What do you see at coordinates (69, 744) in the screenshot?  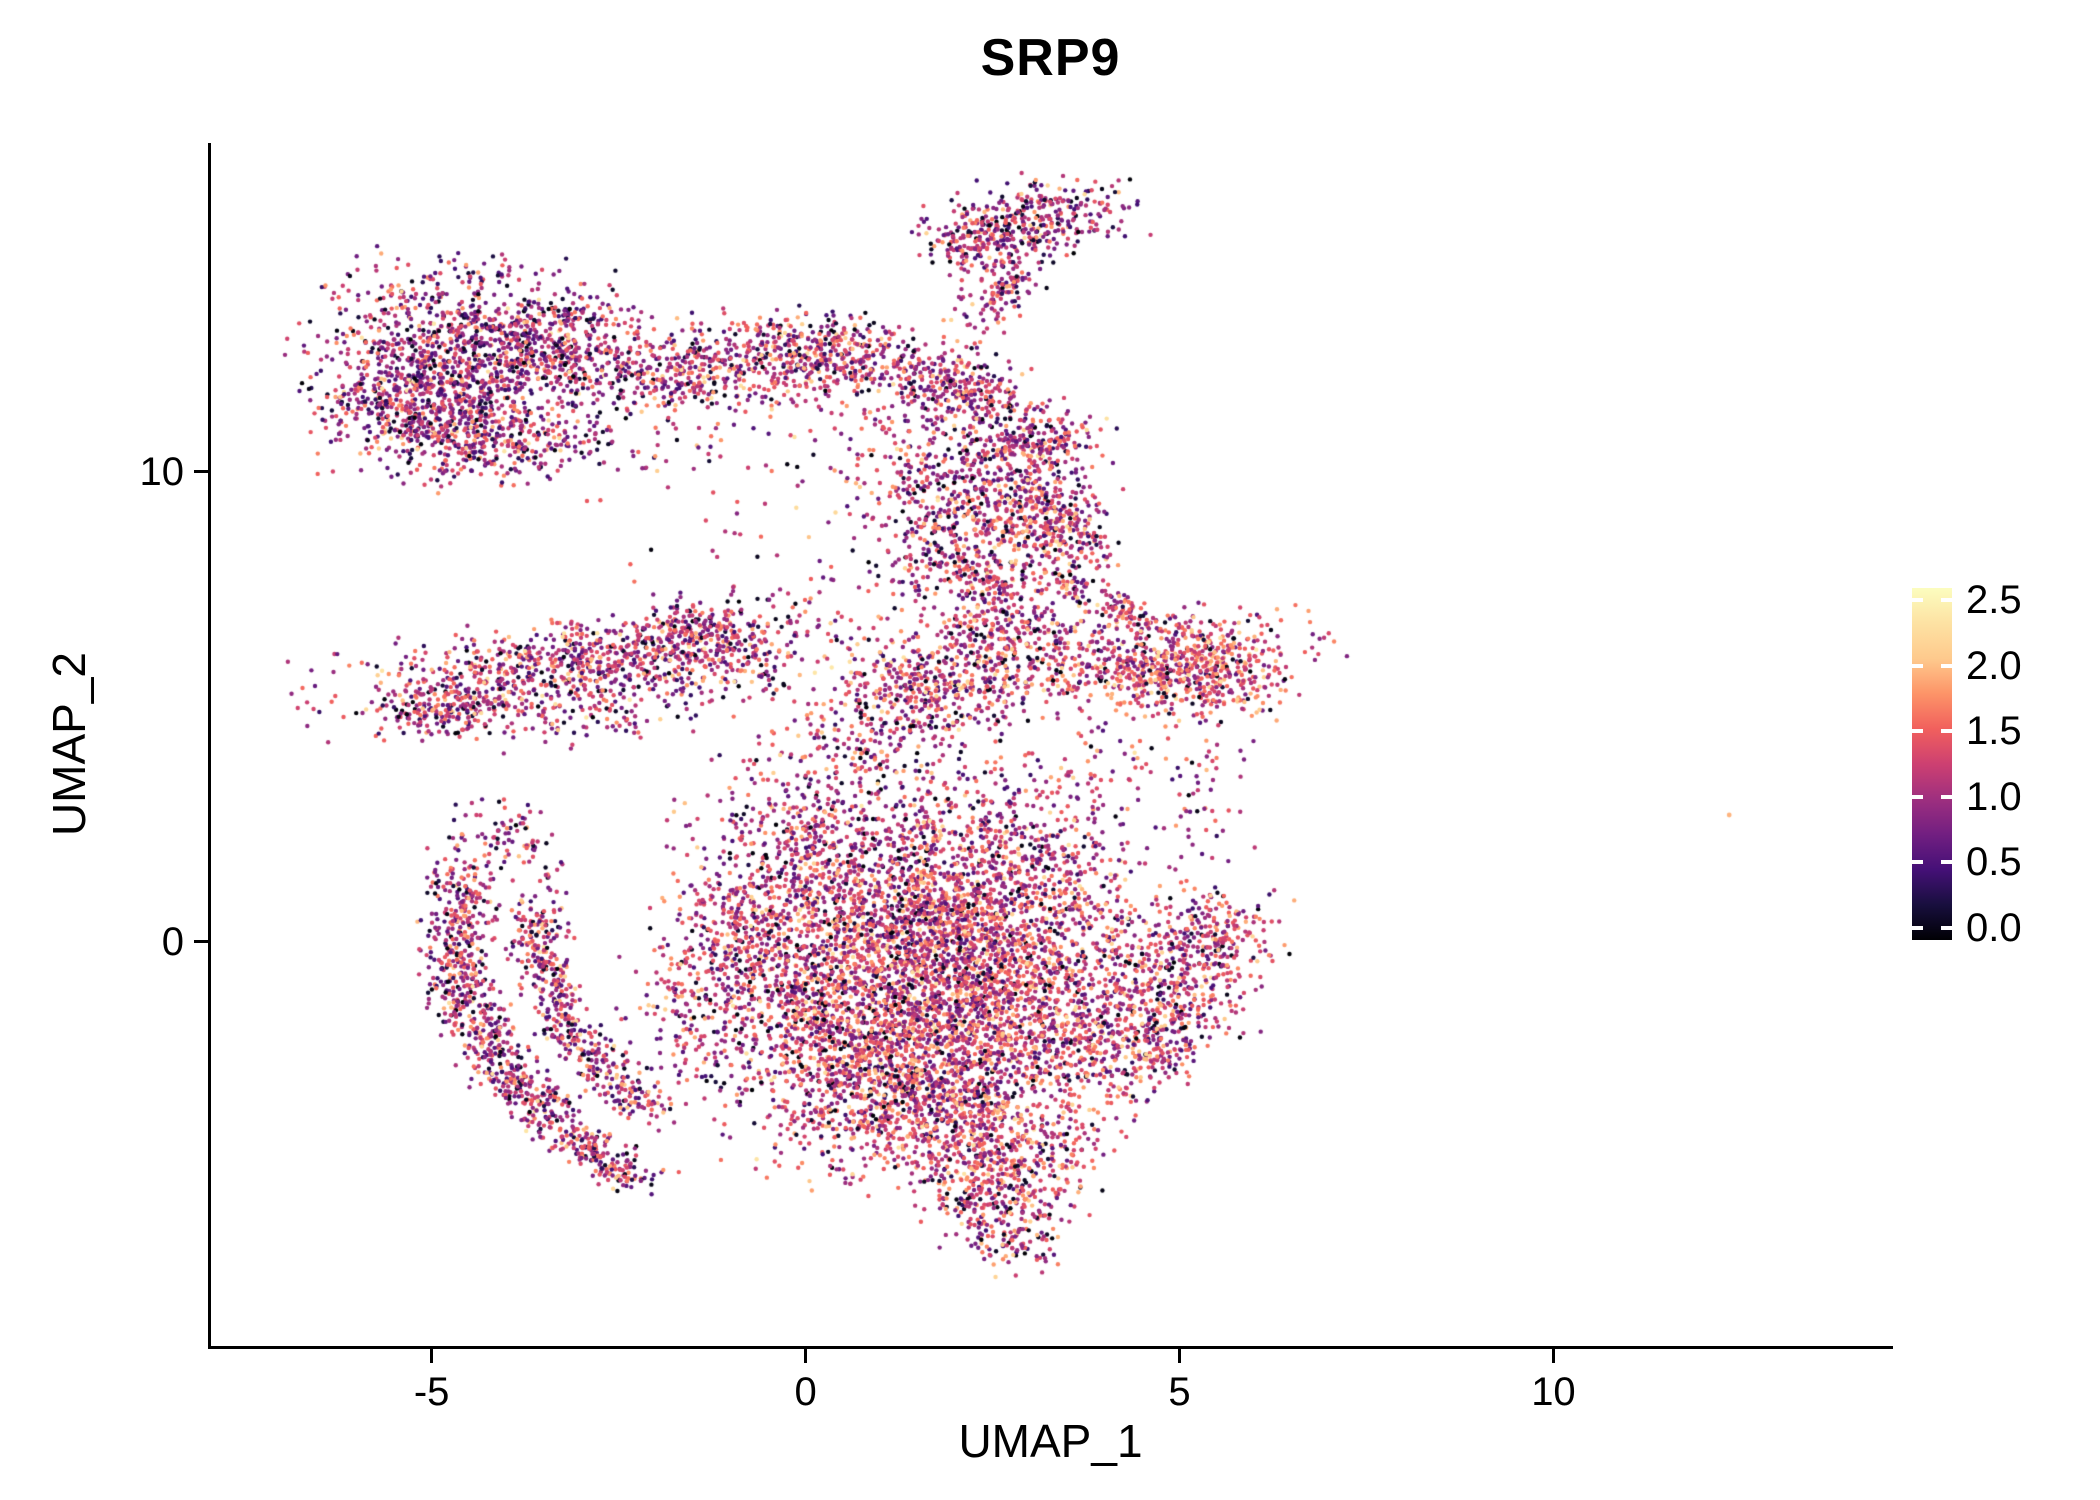 I see `y-axis-title: UMAP_2` at bounding box center [69, 744].